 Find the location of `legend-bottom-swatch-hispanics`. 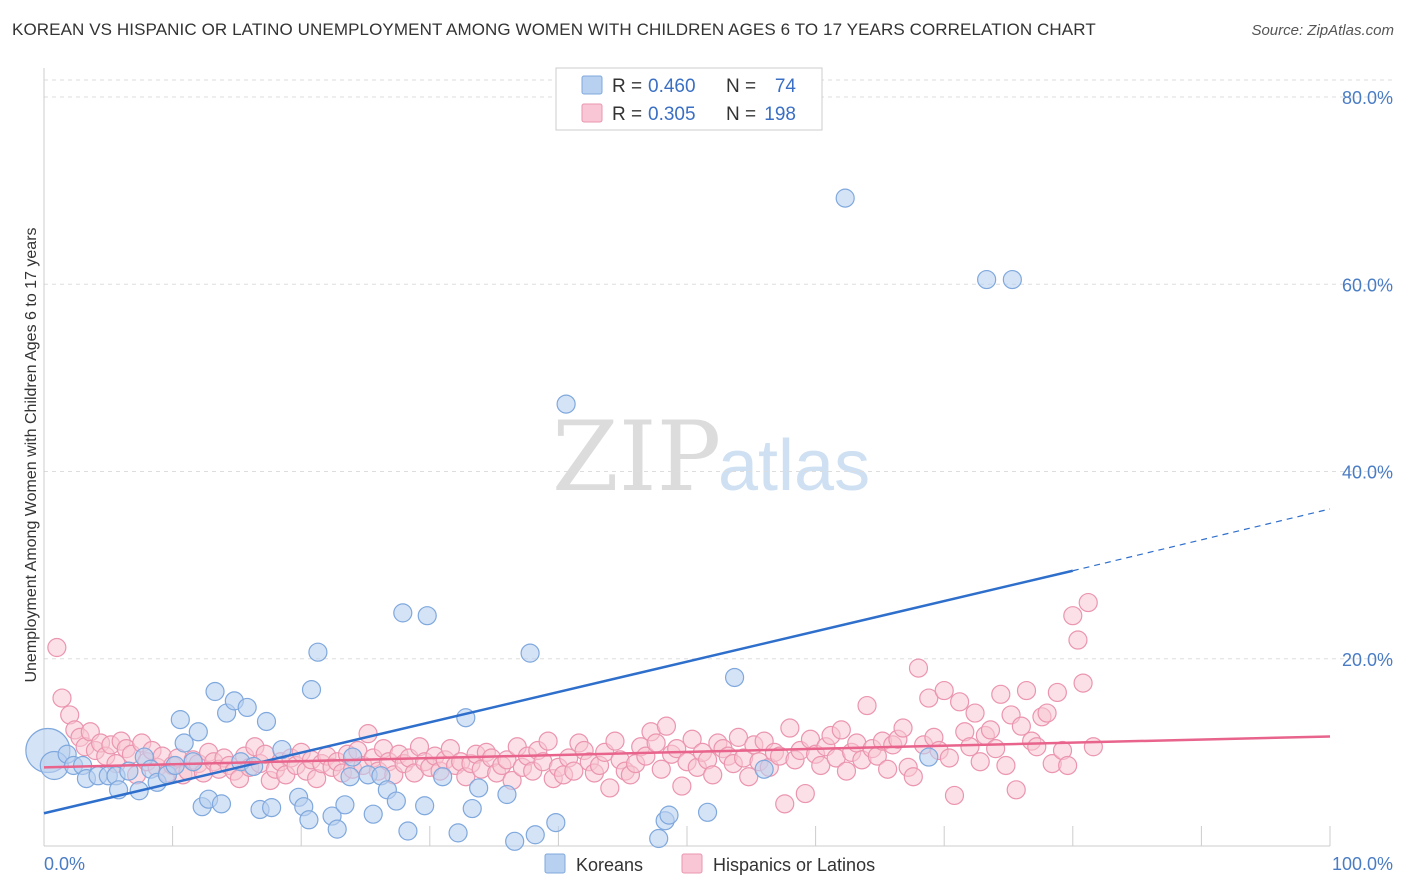

legend-bottom-swatch-hispanics is located at coordinates (692, 863).